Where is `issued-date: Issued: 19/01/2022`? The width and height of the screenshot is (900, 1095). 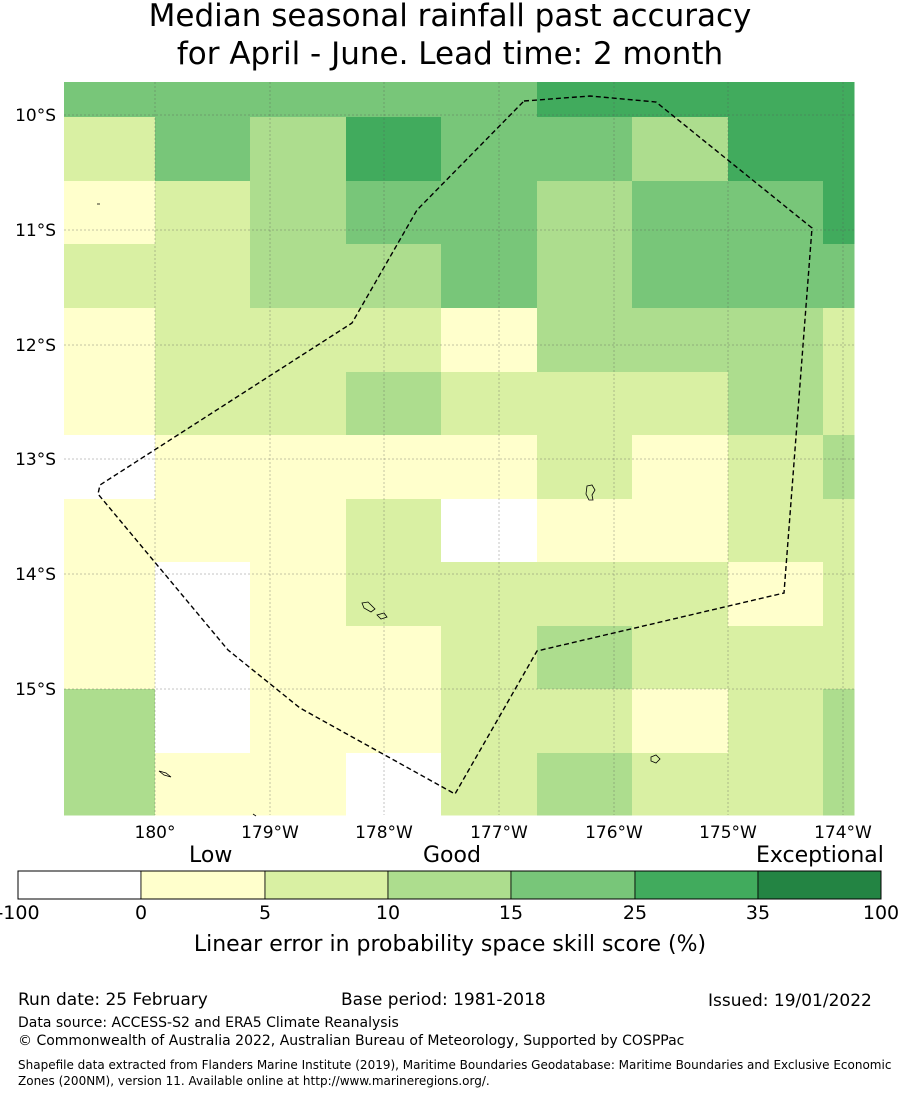 issued-date: Issued: 19/01/2022 is located at coordinates (790, 1001).